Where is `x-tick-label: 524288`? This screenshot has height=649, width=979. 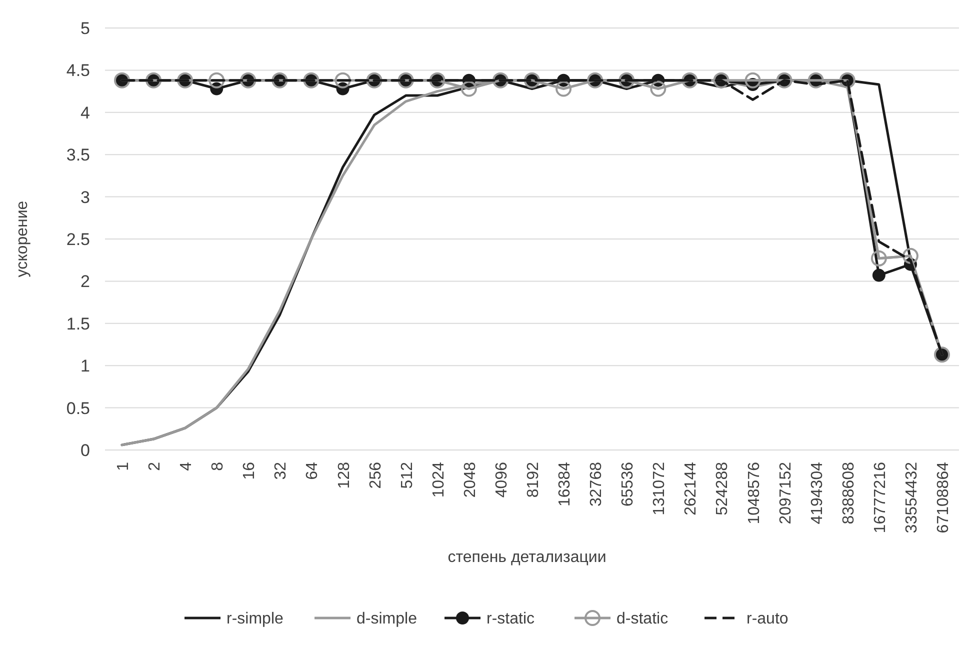
x-tick-label: 524288 is located at coordinates (723, 489).